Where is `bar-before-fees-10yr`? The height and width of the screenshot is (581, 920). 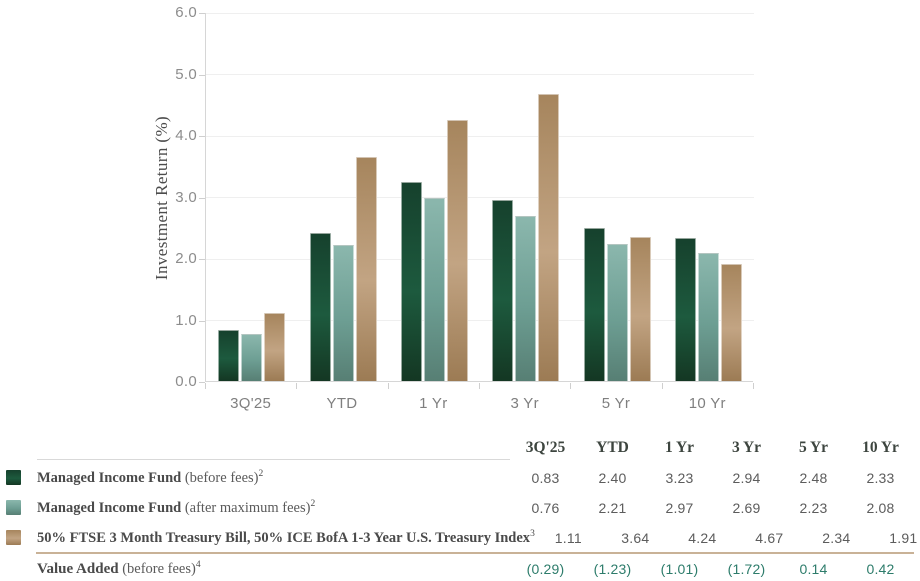
bar-before-fees-10yr is located at coordinates (685, 309).